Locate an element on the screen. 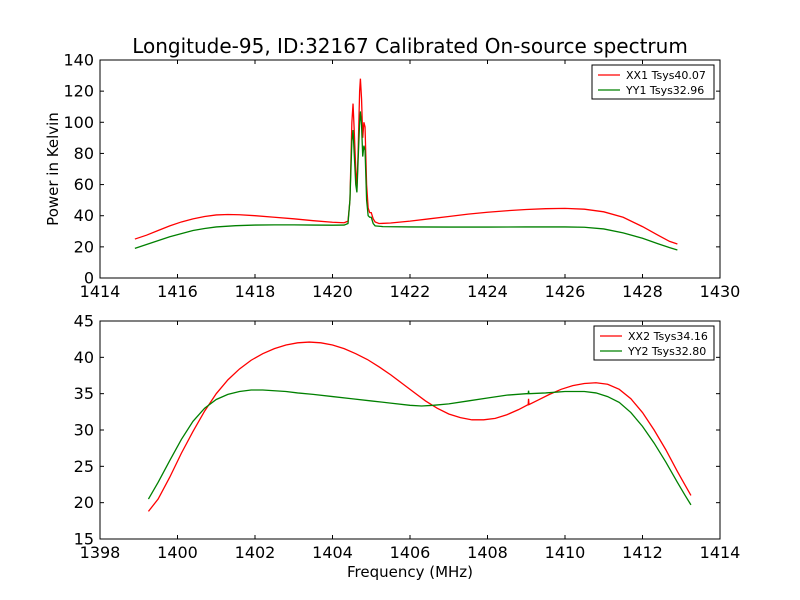 Image resolution: width=800 pixels, height=600 pixels. x-tick-label: 1428 is located at coordinates (642, 291).